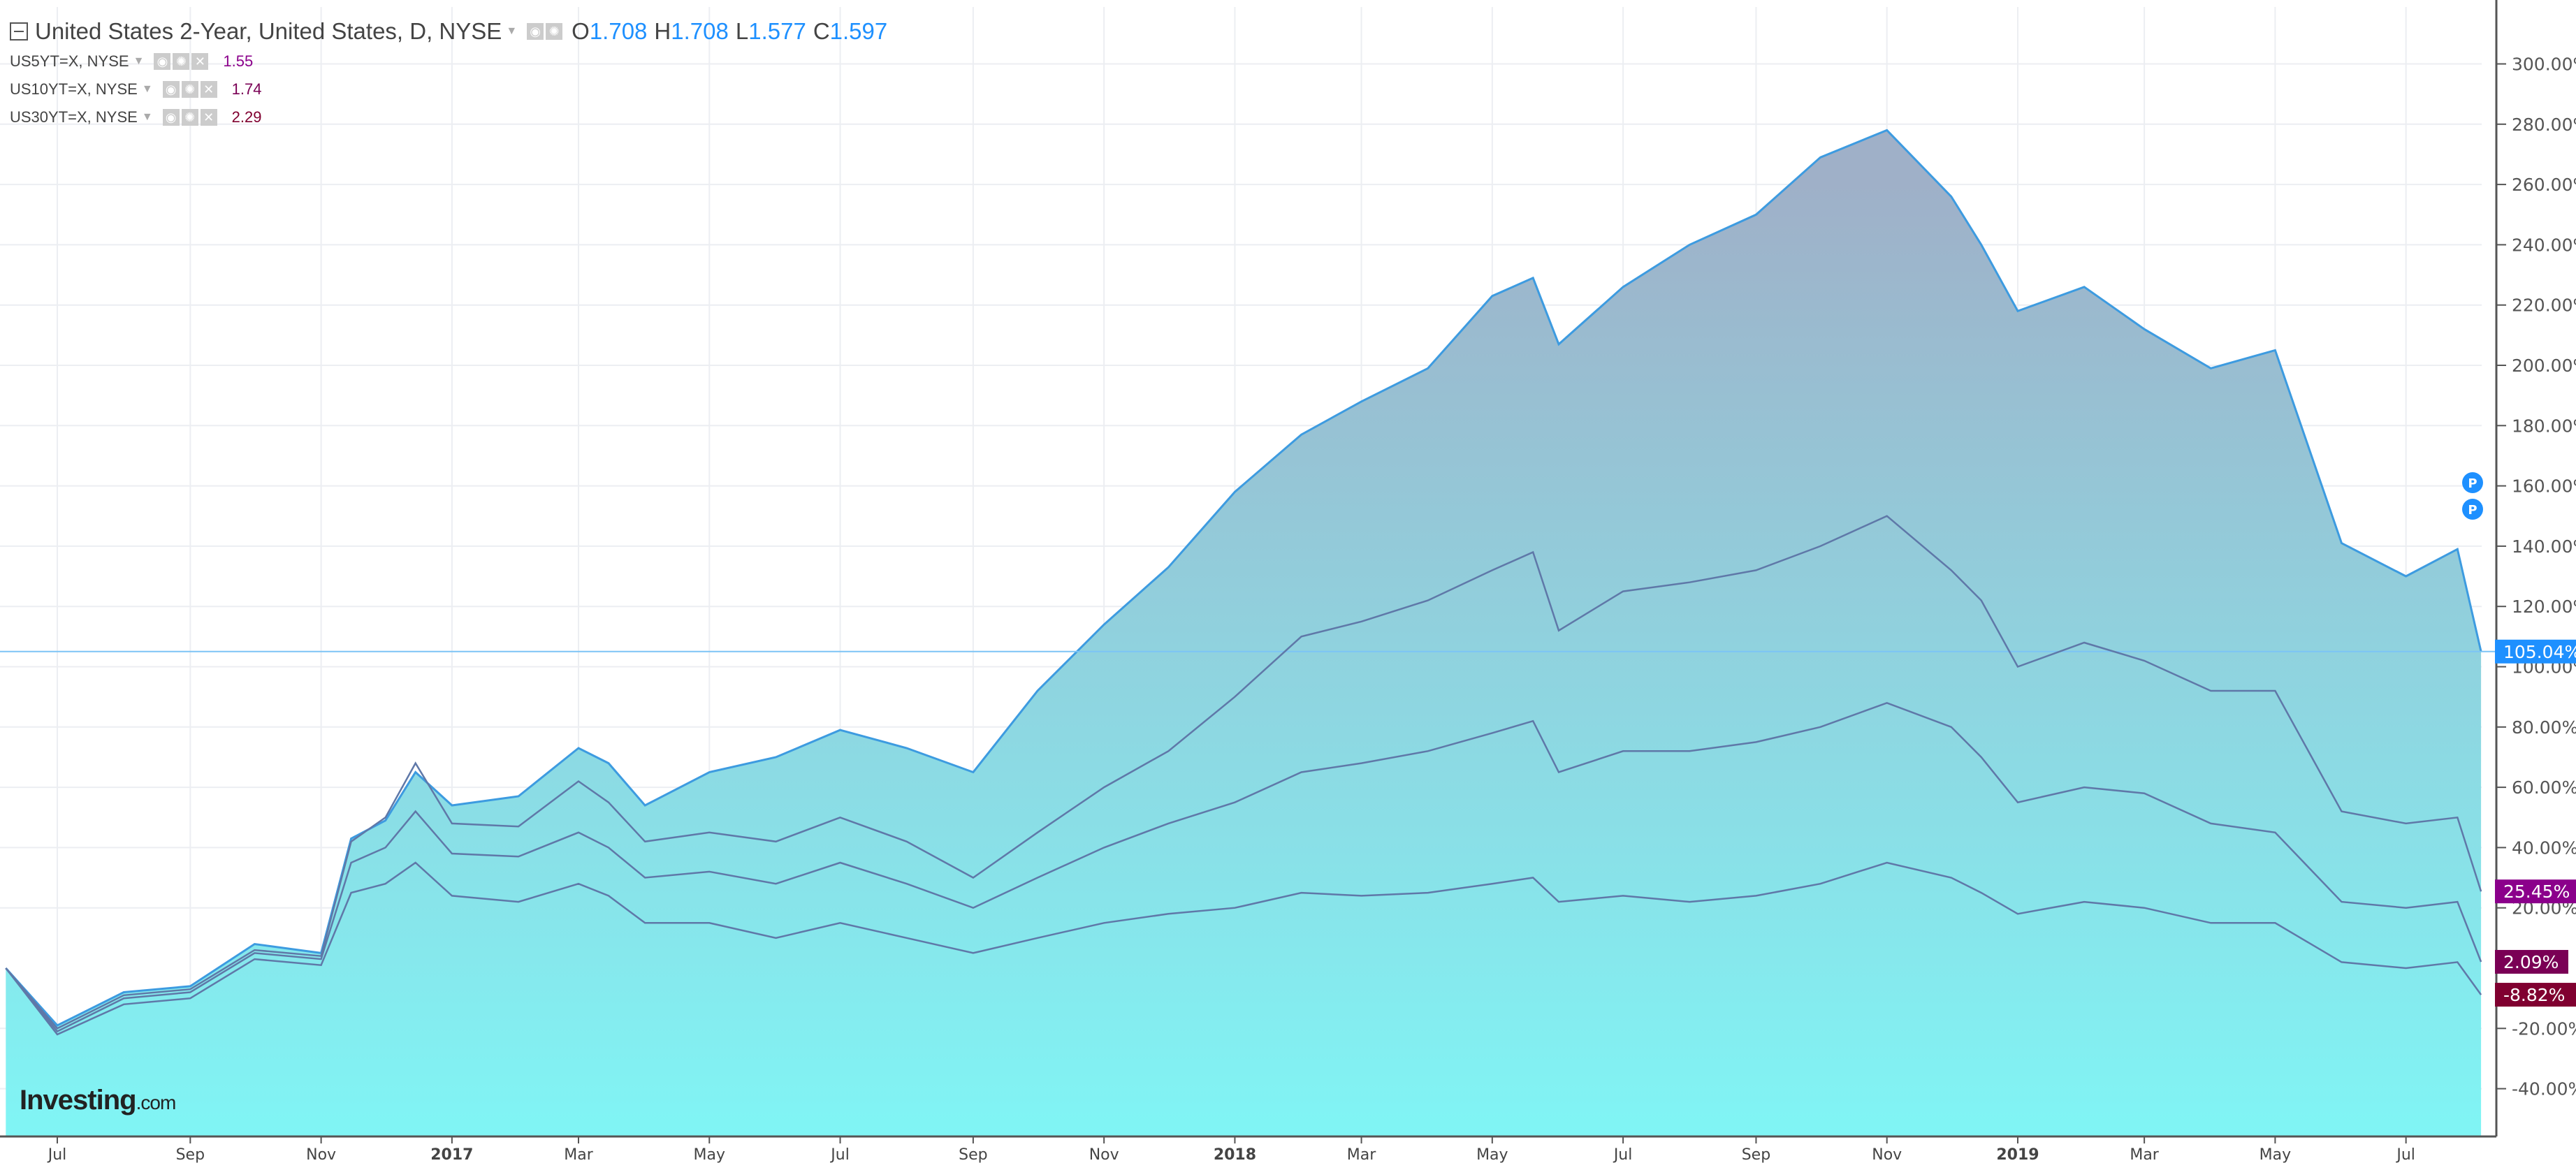 The width and height of the screenshot is (2576, 1170). What do you see at coordinates (2544, 1028) in the screenshot?
I see `y-tick-label: -20.00%` at bounding box center [2544, 1028].